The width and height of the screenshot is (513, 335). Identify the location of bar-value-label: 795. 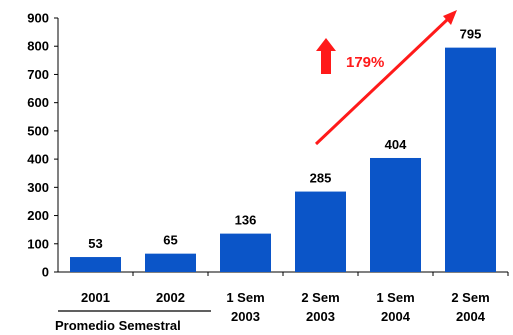
(471, 34).